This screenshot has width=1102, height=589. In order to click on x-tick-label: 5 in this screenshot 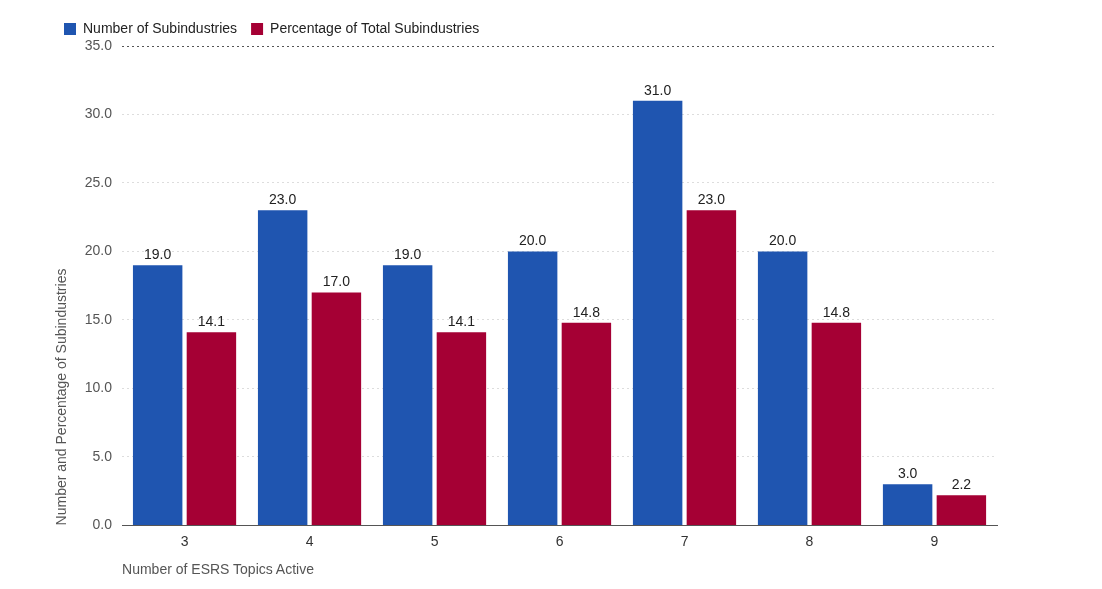, I will do `click(434, 540)`.